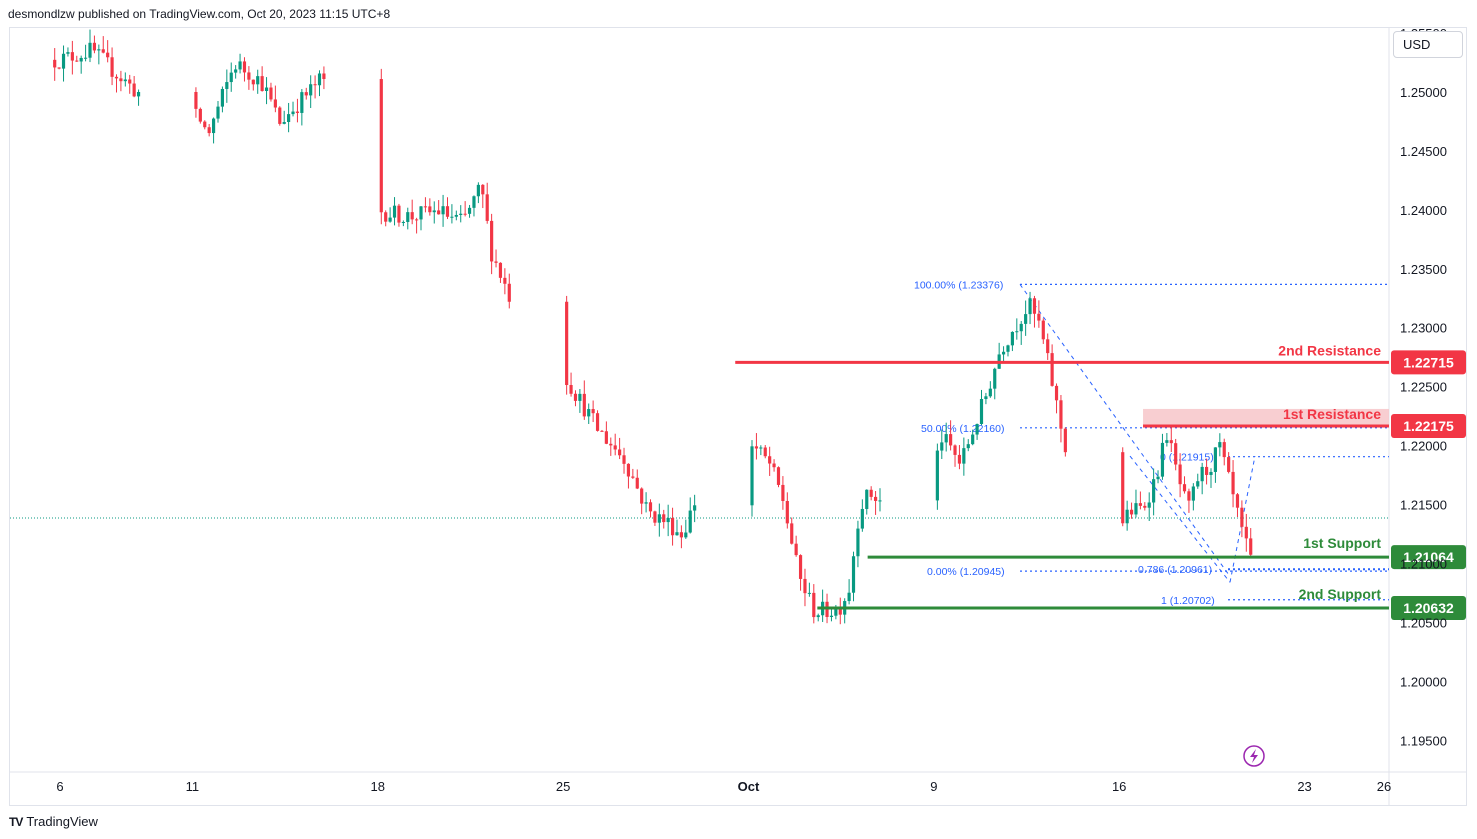 Image resolution: width=1477 pixels, height=839 pixels. Describe the element at coordinates (1428, 44) in the screenshot. I see `currency-button: USD` at that location.